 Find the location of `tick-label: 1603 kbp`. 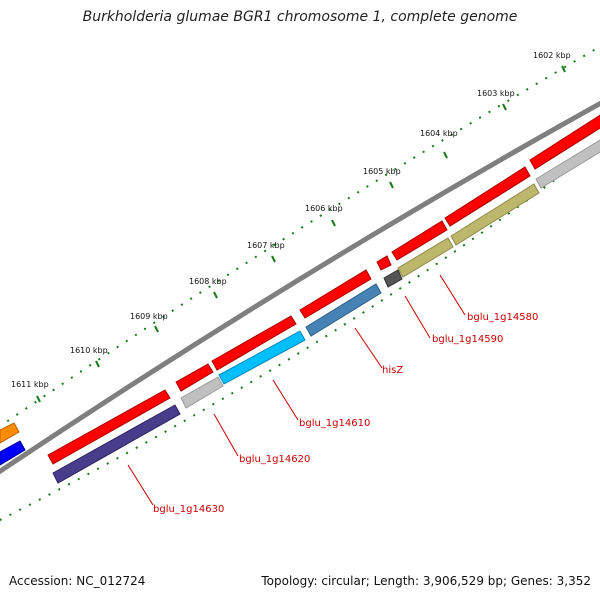

tick-label: 1603 kbp is located at coordinates (496, 93).